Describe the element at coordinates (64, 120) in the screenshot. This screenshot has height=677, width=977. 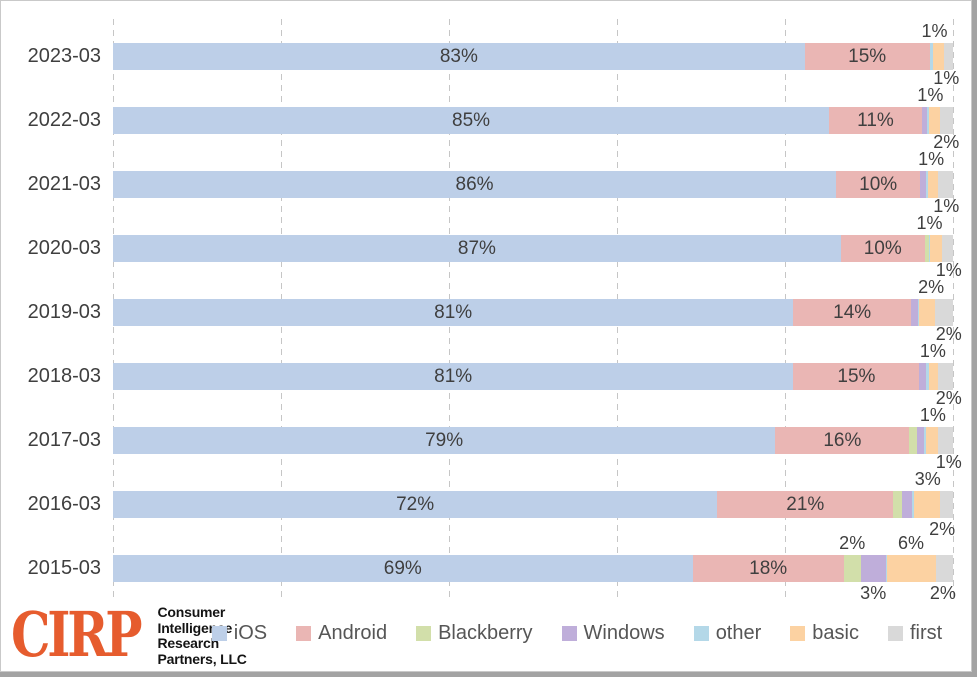
I see `category-label: 2022-03` at that location.